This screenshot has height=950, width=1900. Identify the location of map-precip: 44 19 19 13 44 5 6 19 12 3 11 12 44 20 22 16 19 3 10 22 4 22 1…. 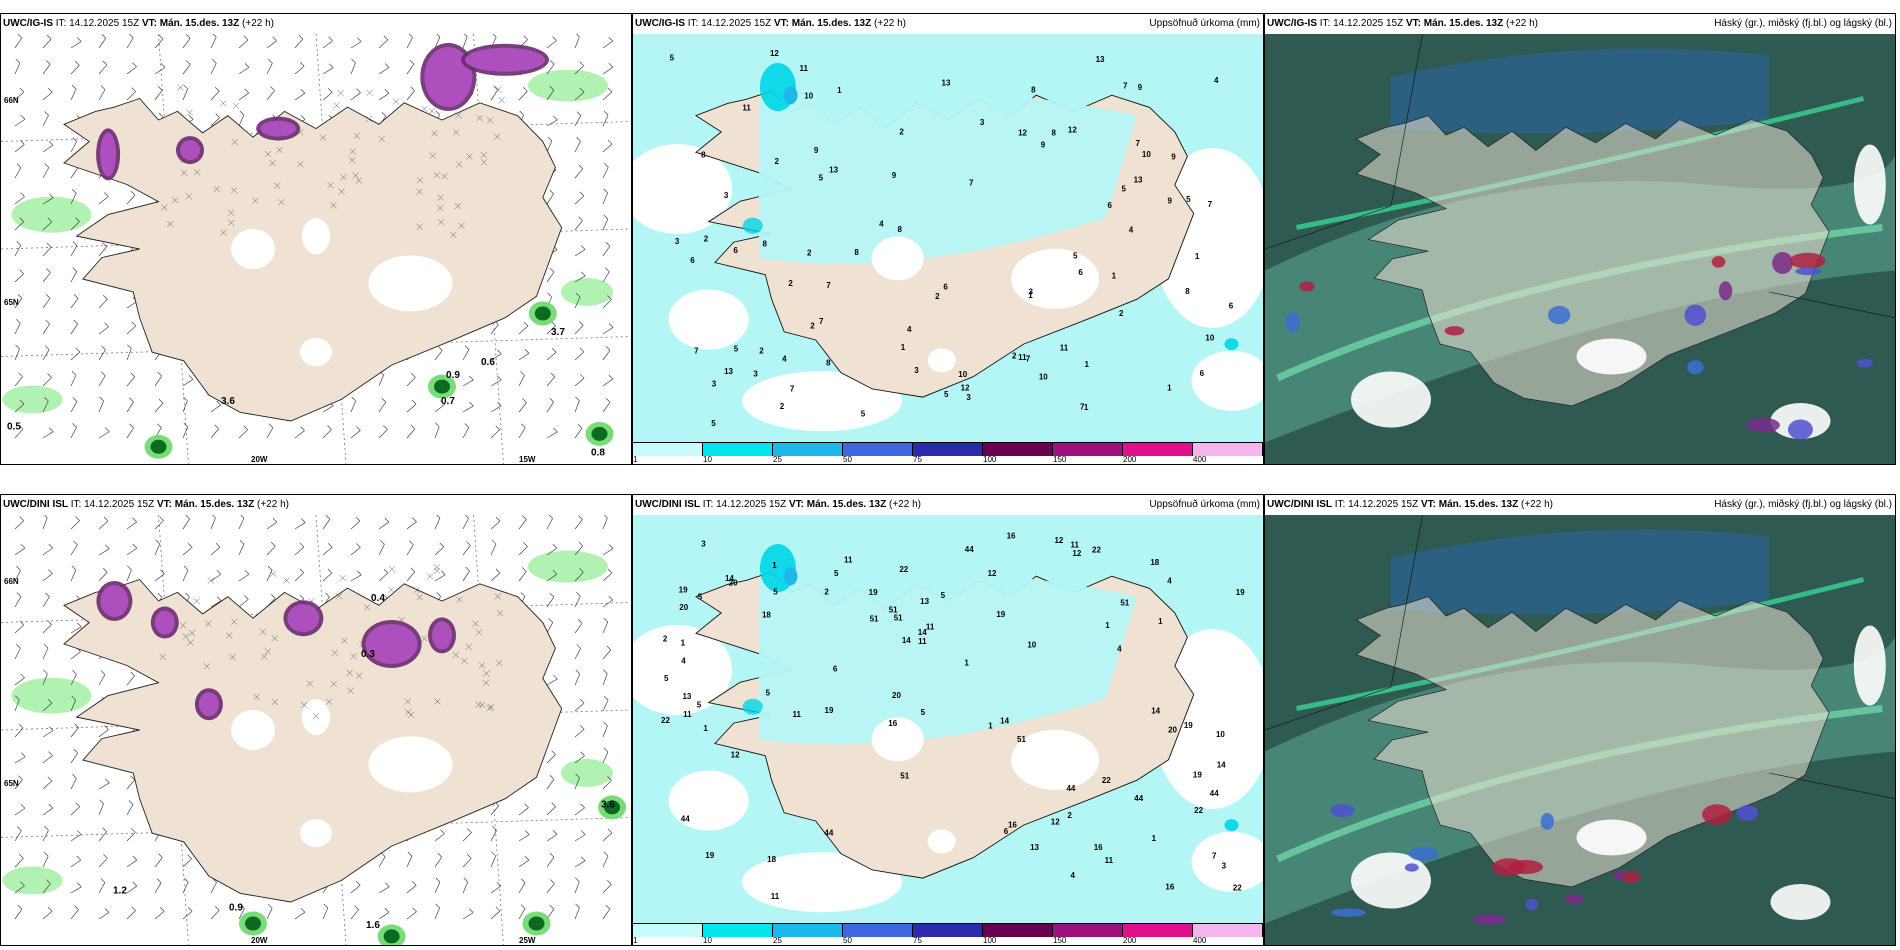
(948, 719).